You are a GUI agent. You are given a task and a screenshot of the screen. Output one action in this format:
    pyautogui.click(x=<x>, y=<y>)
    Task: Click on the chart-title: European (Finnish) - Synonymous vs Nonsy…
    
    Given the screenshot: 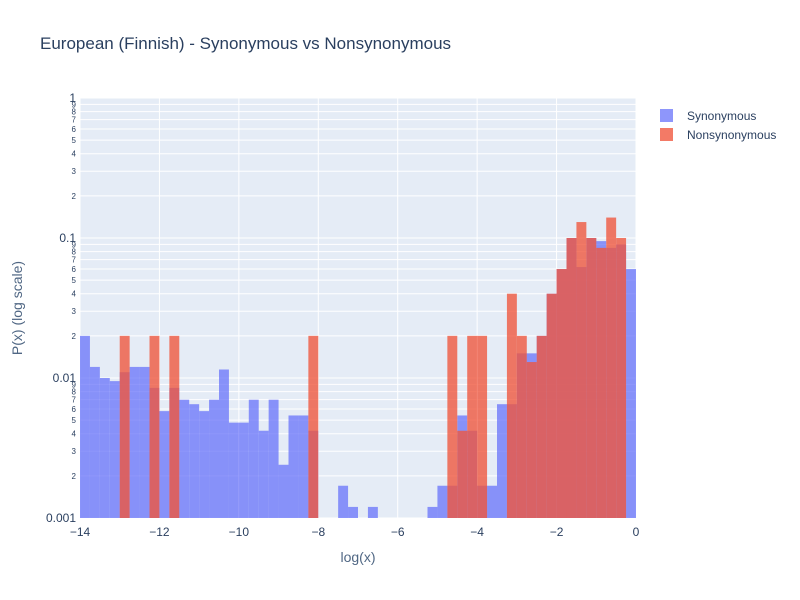 What is the action you would take?
    pyautogui.click(x=246, y=43)
    